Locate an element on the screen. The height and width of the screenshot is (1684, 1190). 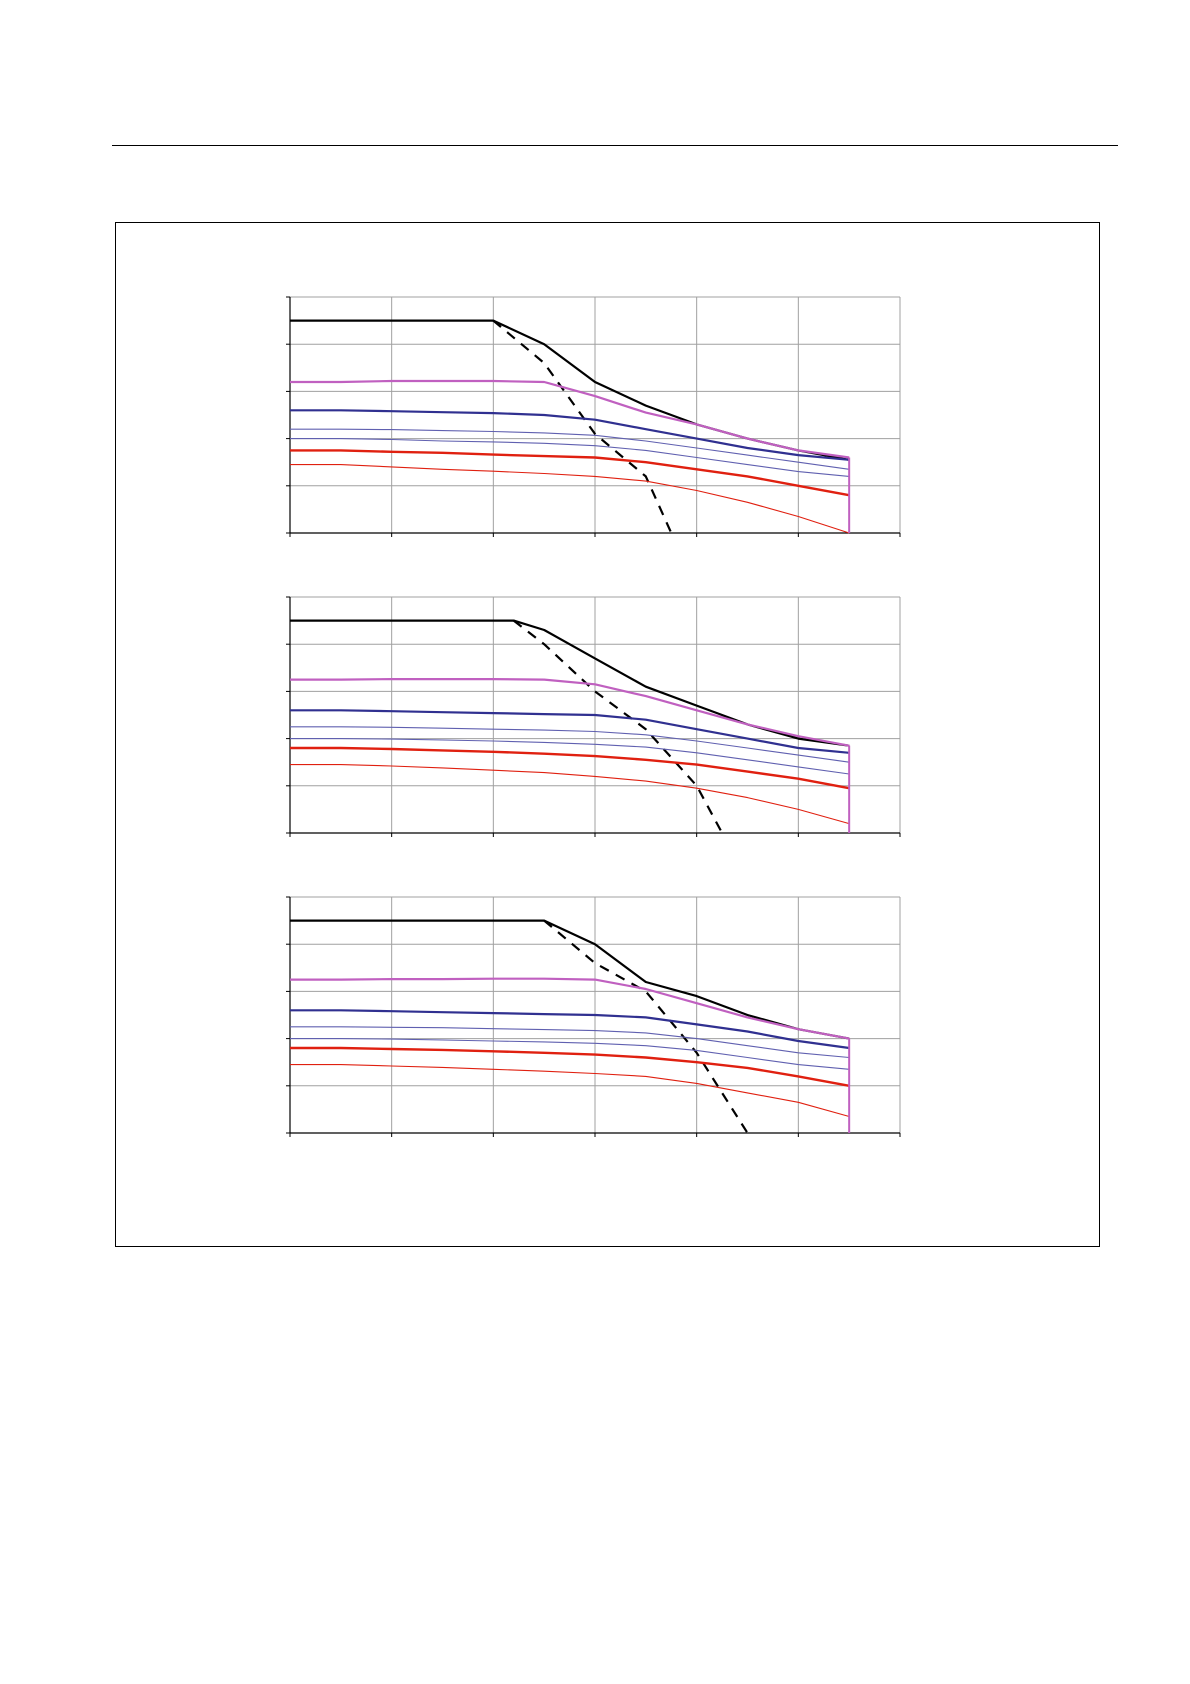
header-rule is located at coordinates (615, 145).